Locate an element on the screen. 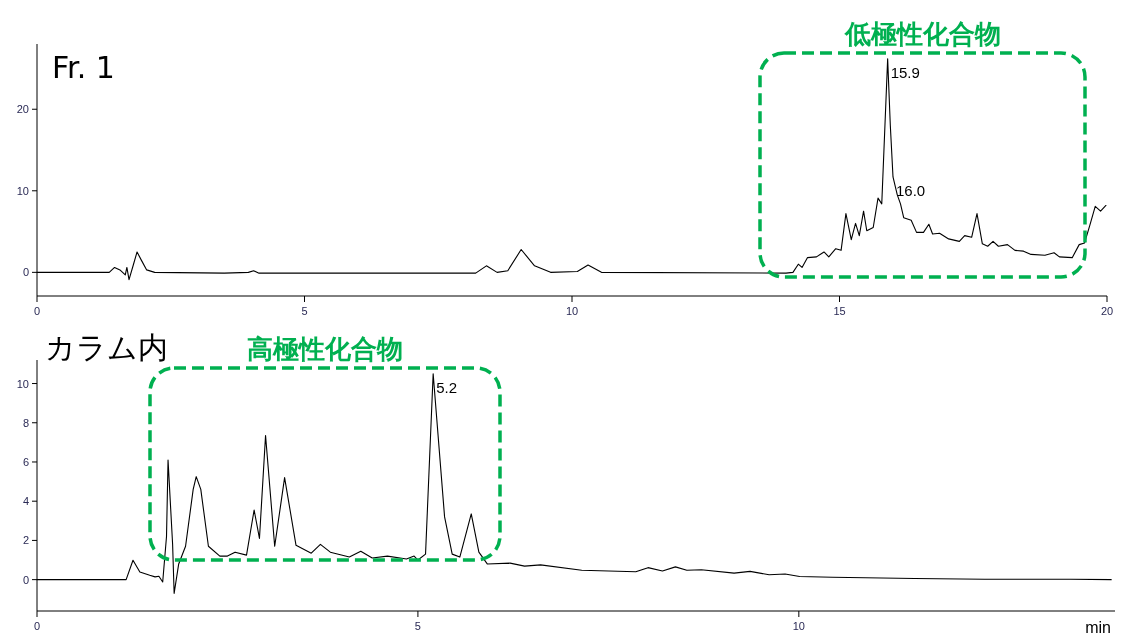  y-tick-label: 8 is located at coordinates (25, 422).